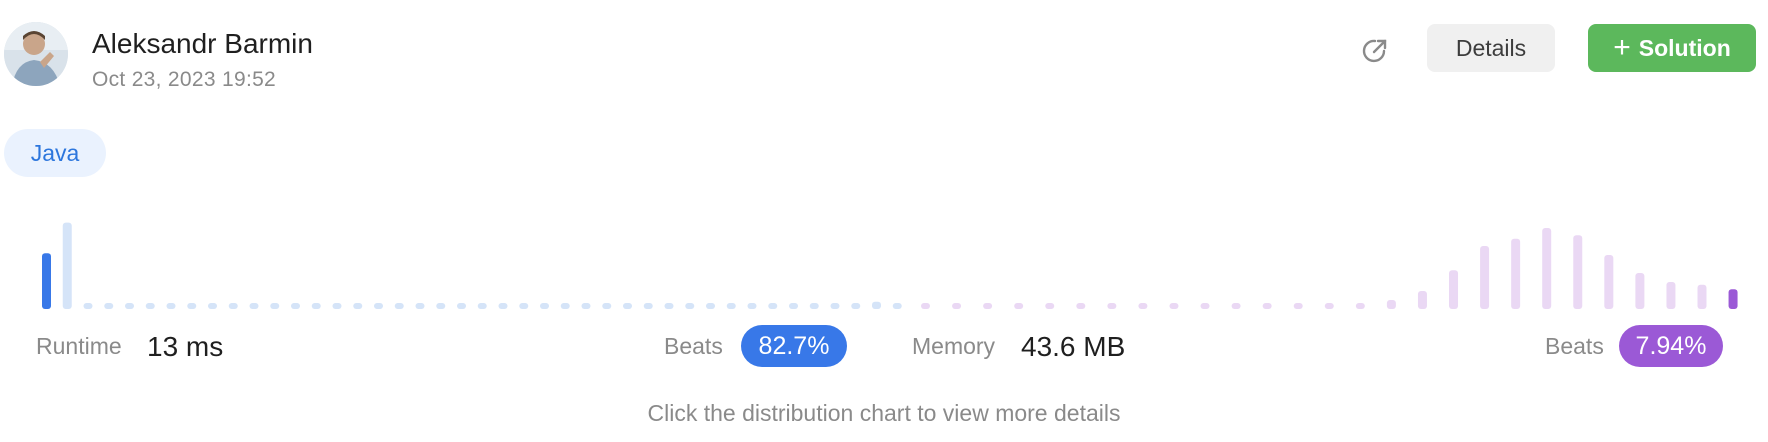 This screenshot has height=442, width=1768. I want to click on user-name: Aleksandr Barmin, so click(202, 43).